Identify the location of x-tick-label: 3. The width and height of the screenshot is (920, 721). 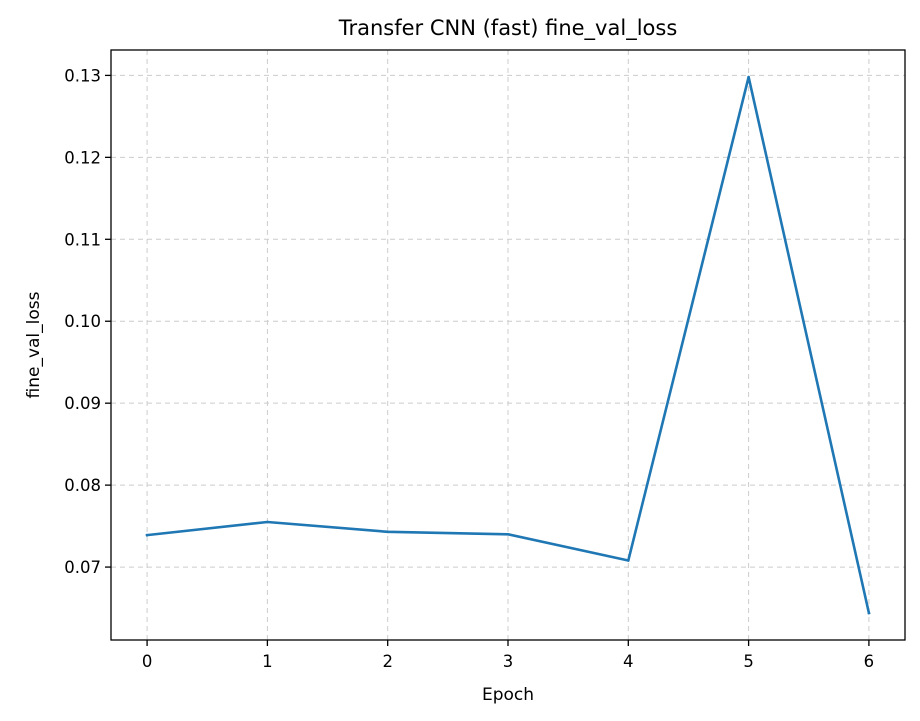
(508, 661).